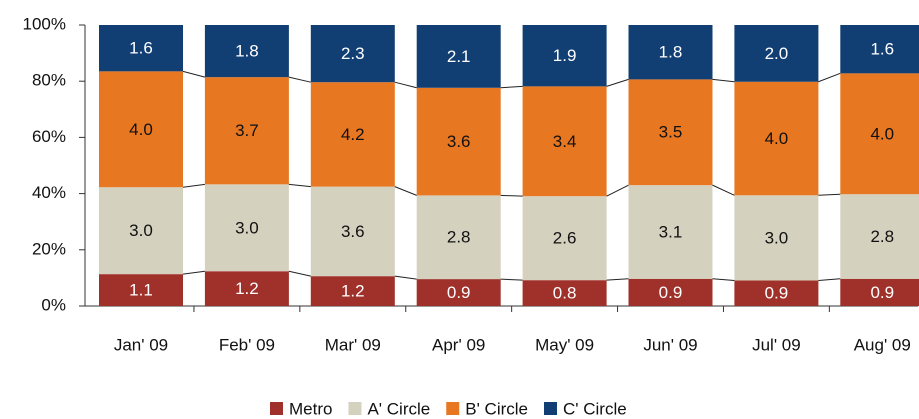 Image resolution: width=919 pixels, height=419 pixels. Describe the element at coordinates (53, 304) in the screenshot. I see `y-tick-label: 0%` at that location.